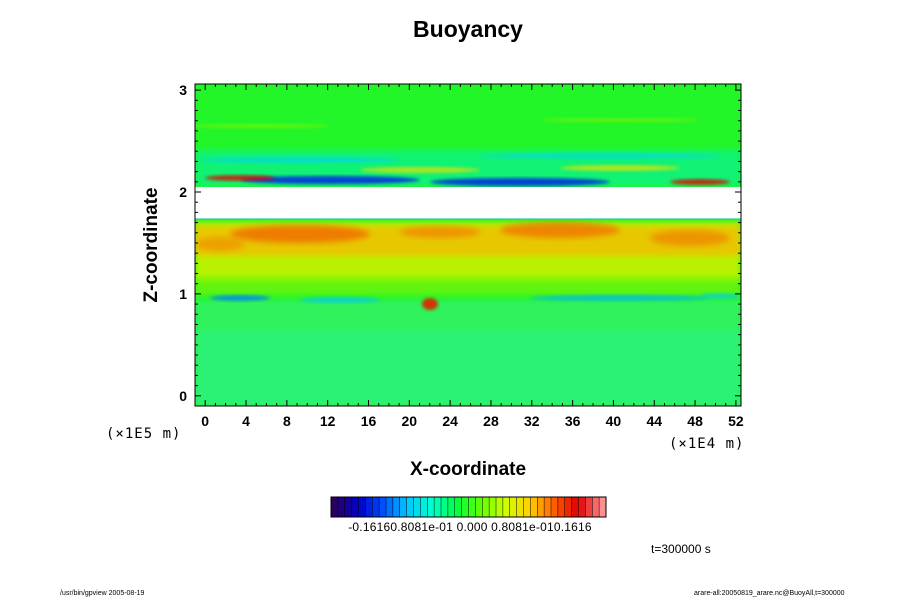 Image resolution: width=900 pixels, height=600 pixels. What do you see at coordinates (183, 294) in the screenshot?
I see `y-tick-label: 1` at bounding box center [183, 294].